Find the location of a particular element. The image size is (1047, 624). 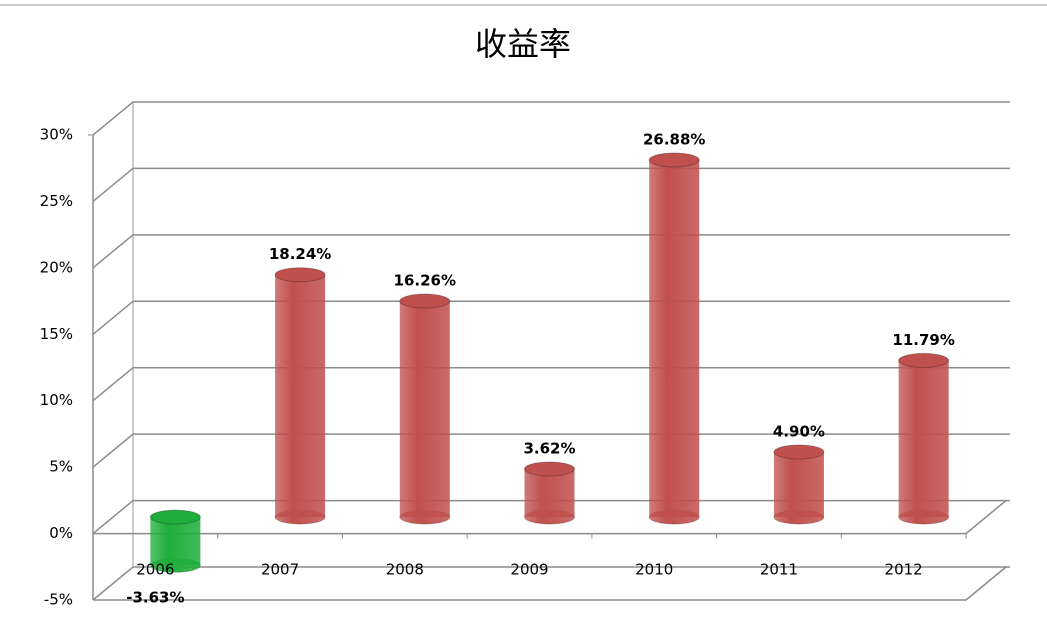

y-tick-label: 10% is located at coordinates (56, 400).